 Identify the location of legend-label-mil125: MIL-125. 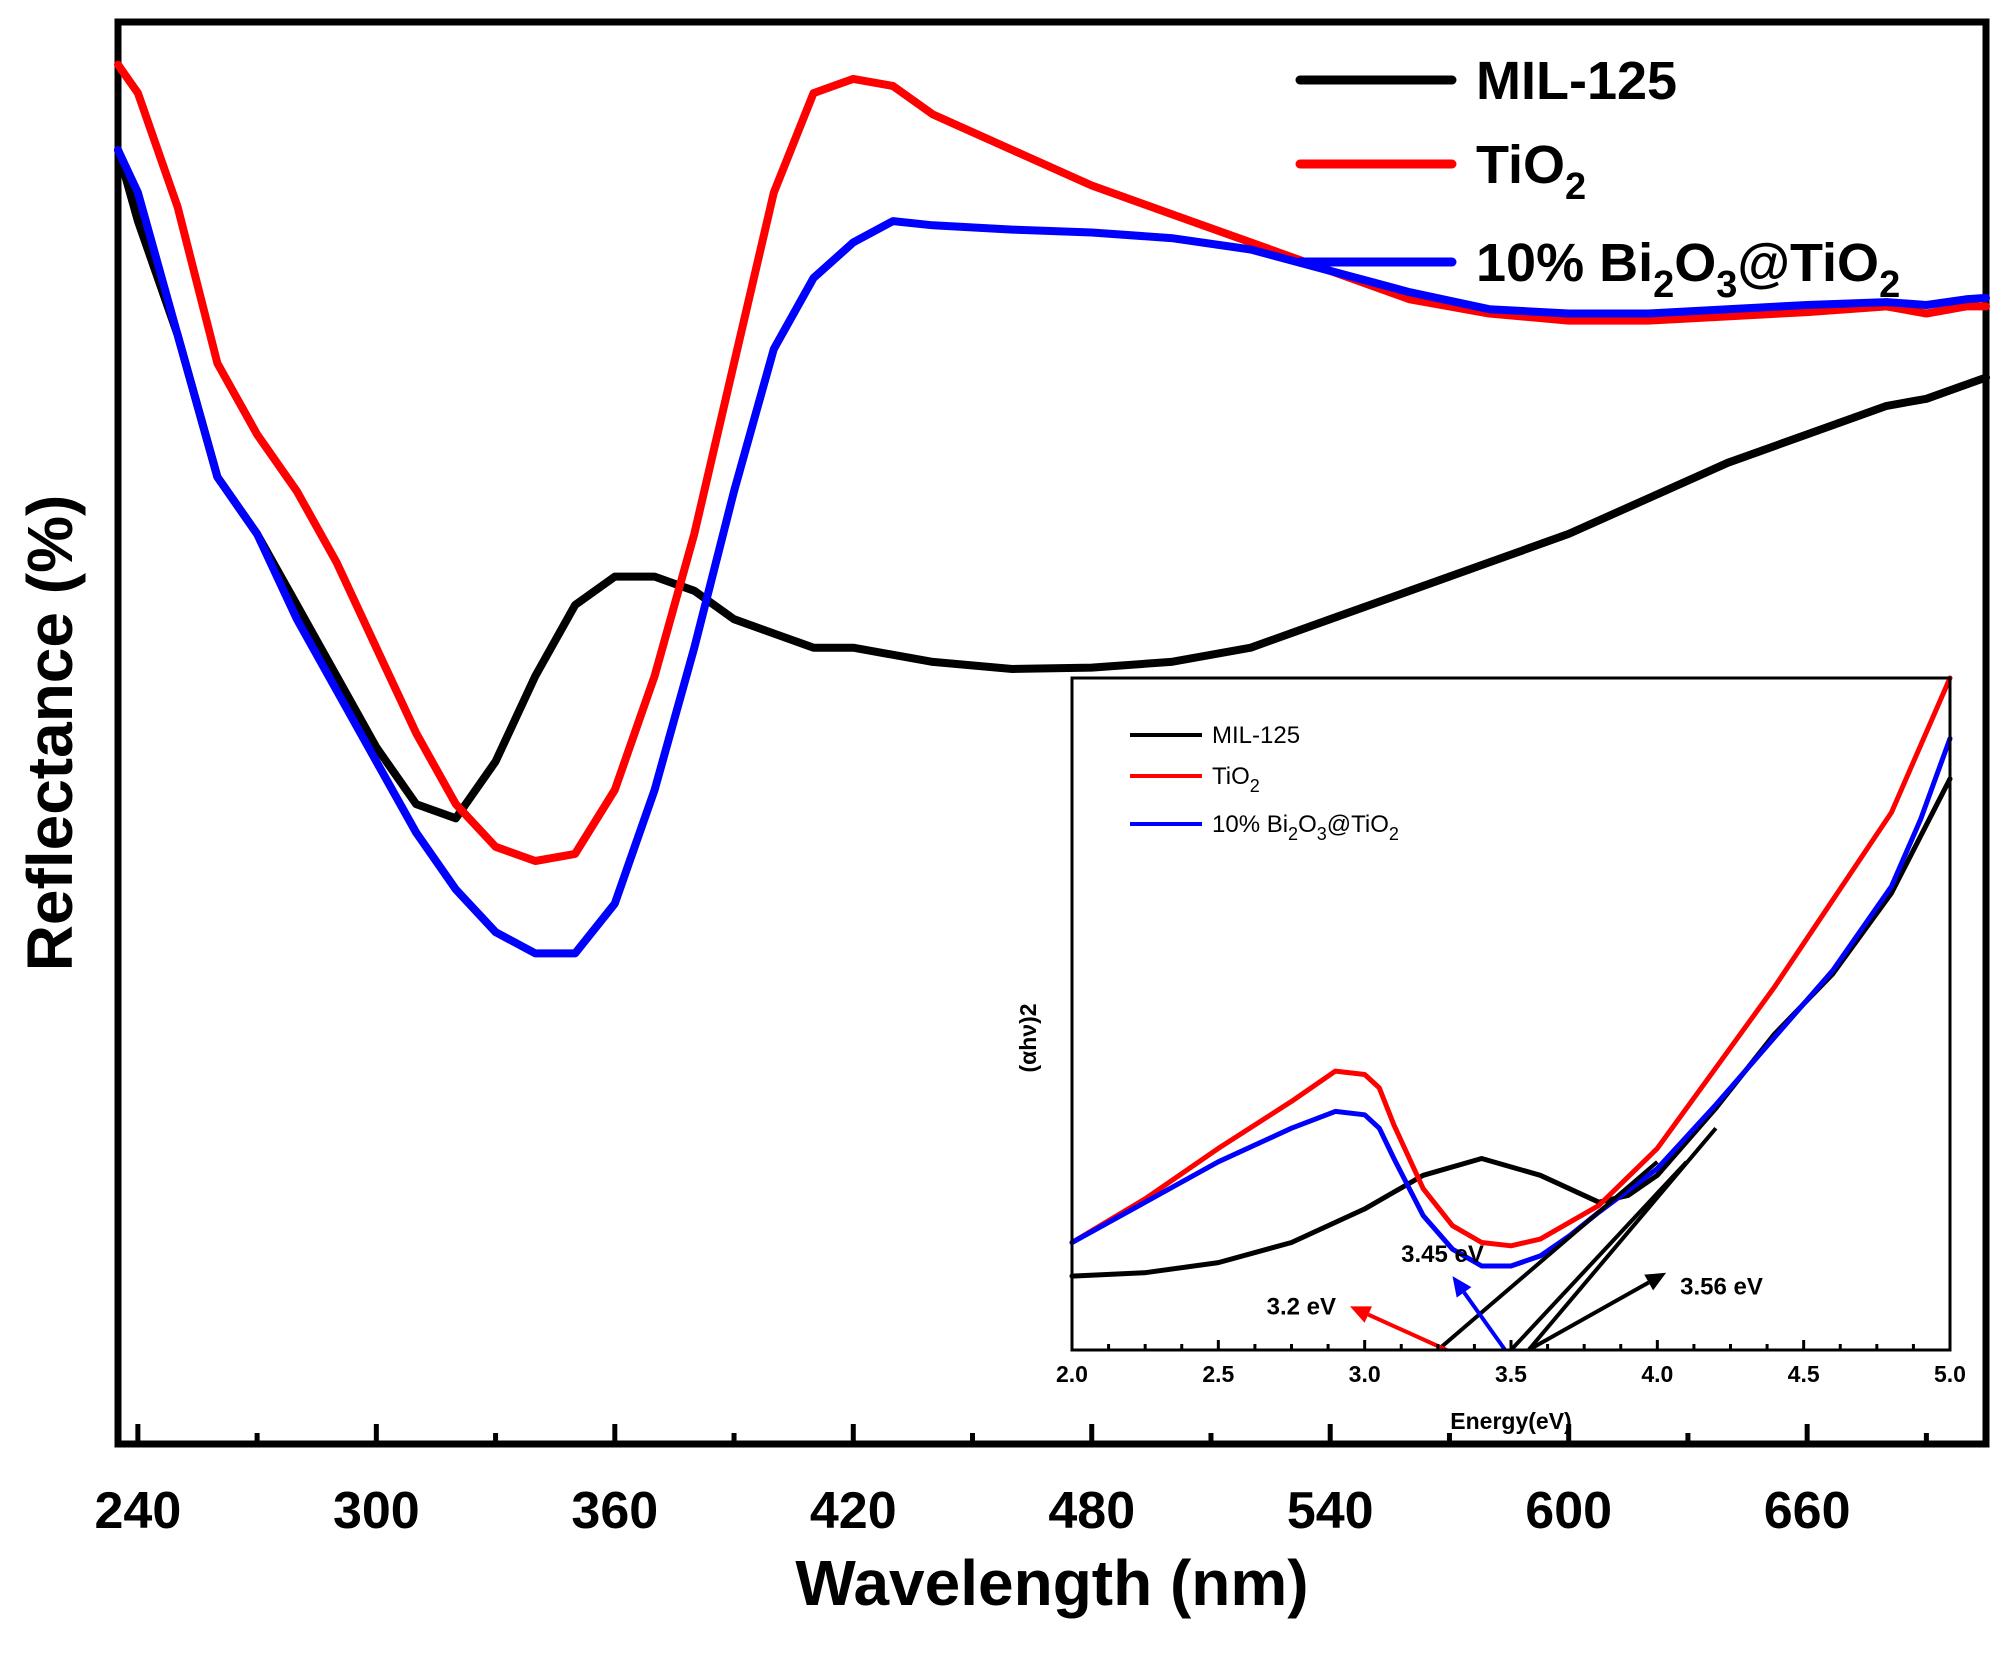
(1576, 81).